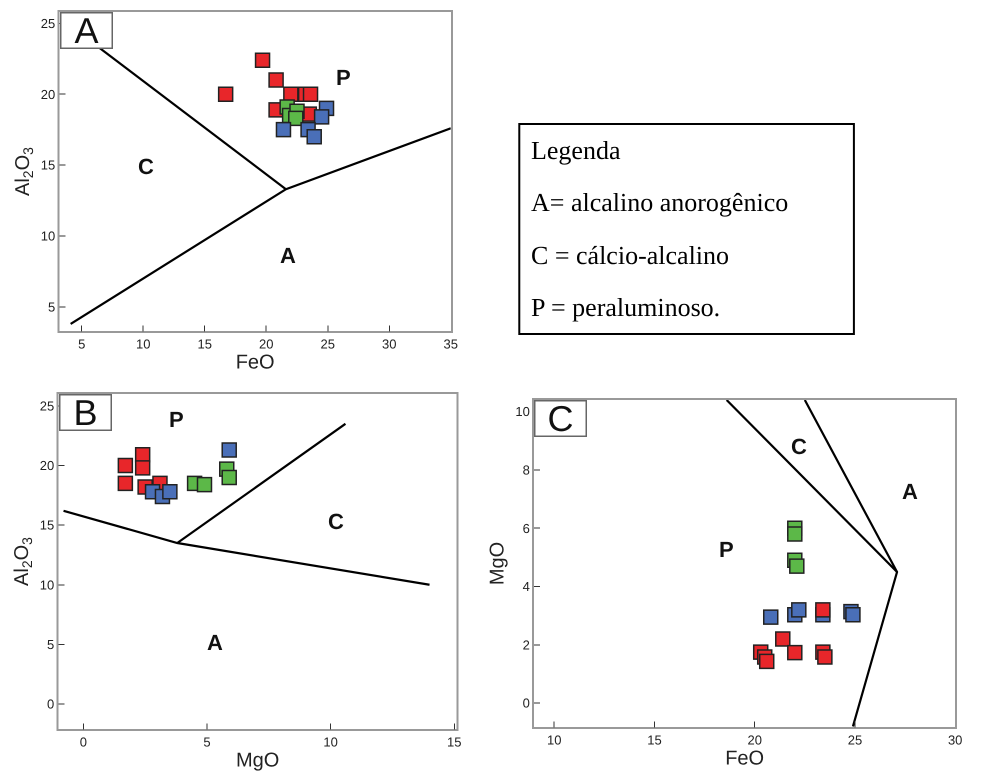 This screenshot has height=776, width=987. Describe the element at coordinates (576, 150) in the screenshot. I see `text: Legenda` at that location.